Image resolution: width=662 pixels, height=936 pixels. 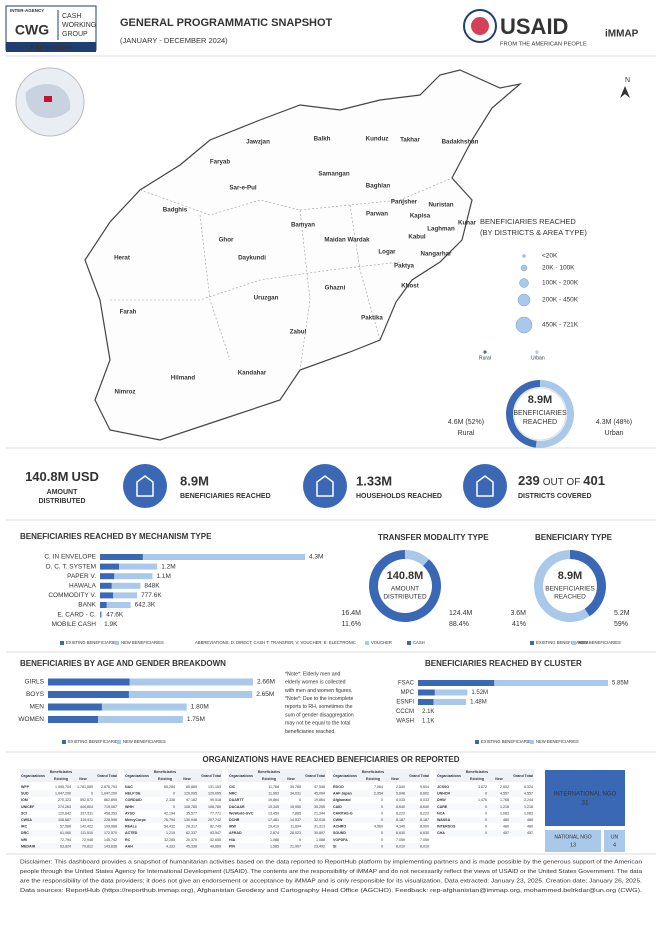 I want to click on donut-total: 8.9M, so click(x=570, y=576).